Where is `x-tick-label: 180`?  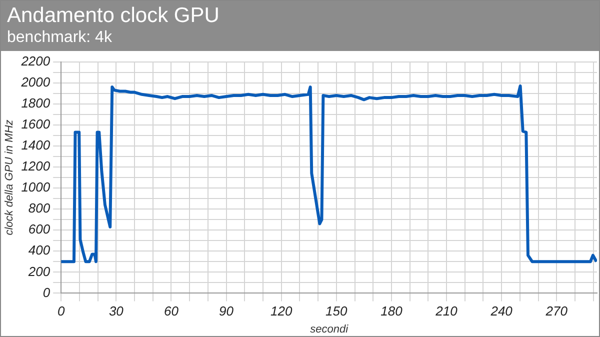
x-tick-label: 180 is located at coordinates (392, 311).